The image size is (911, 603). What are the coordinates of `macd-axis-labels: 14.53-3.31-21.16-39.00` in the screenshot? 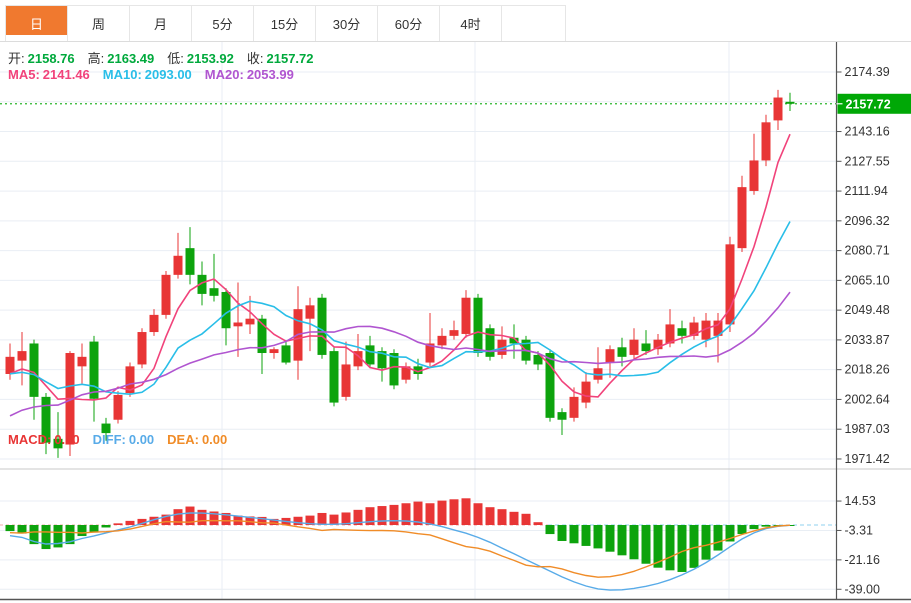 It's located at (858, 545).